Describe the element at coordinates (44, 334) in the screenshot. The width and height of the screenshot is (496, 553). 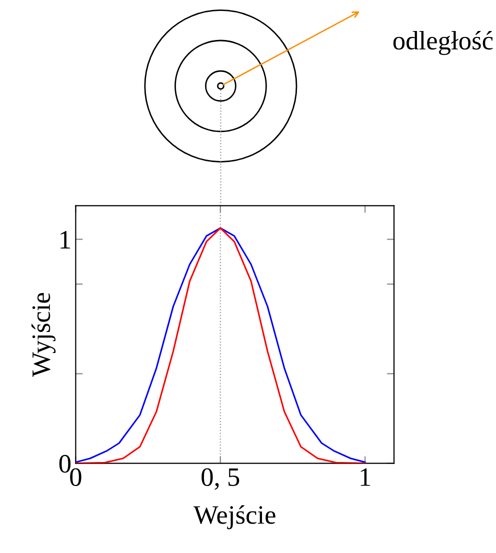
I see `y-axis-title: Wyjście` at that location.